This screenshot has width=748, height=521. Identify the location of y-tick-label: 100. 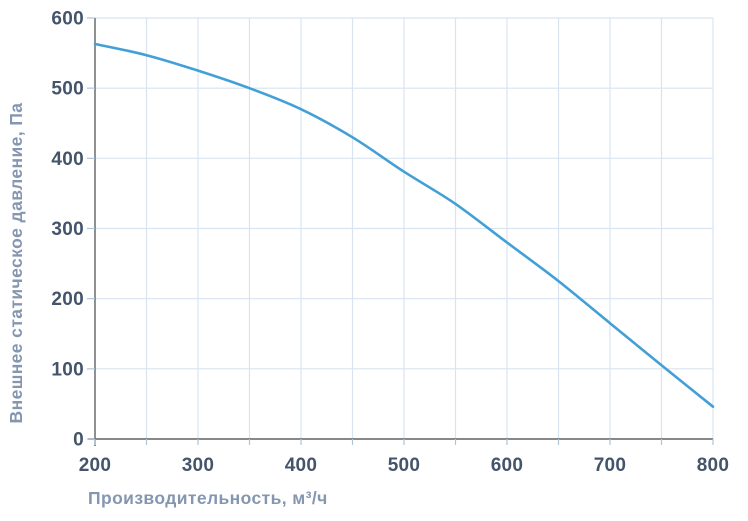
(67, 369).